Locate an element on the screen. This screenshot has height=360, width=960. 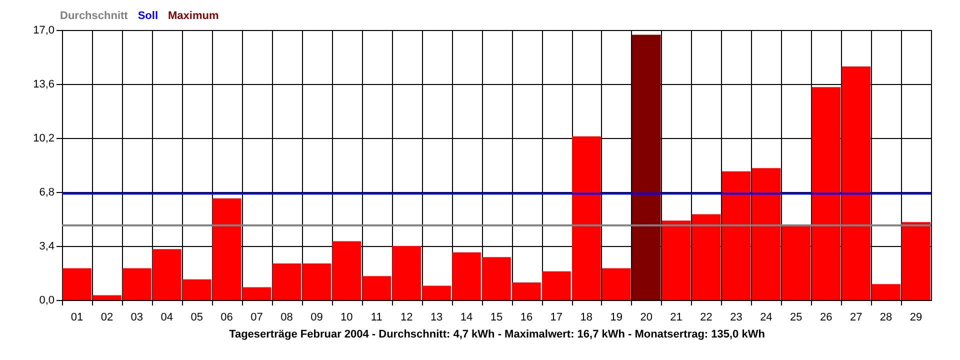
y-tick-label: 13,6 is located at coordinates (43, 84).